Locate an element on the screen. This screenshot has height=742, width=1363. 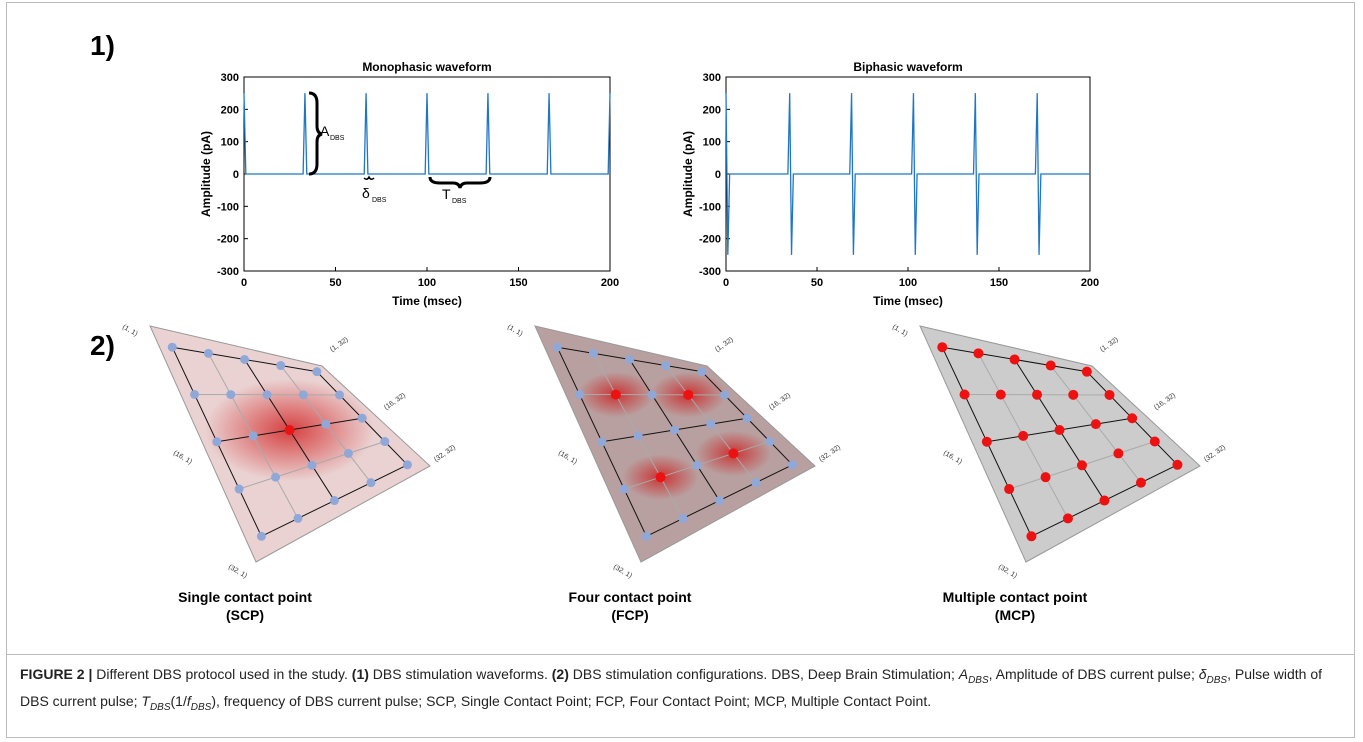
annotation: δ is located at coordinates (366, 193).